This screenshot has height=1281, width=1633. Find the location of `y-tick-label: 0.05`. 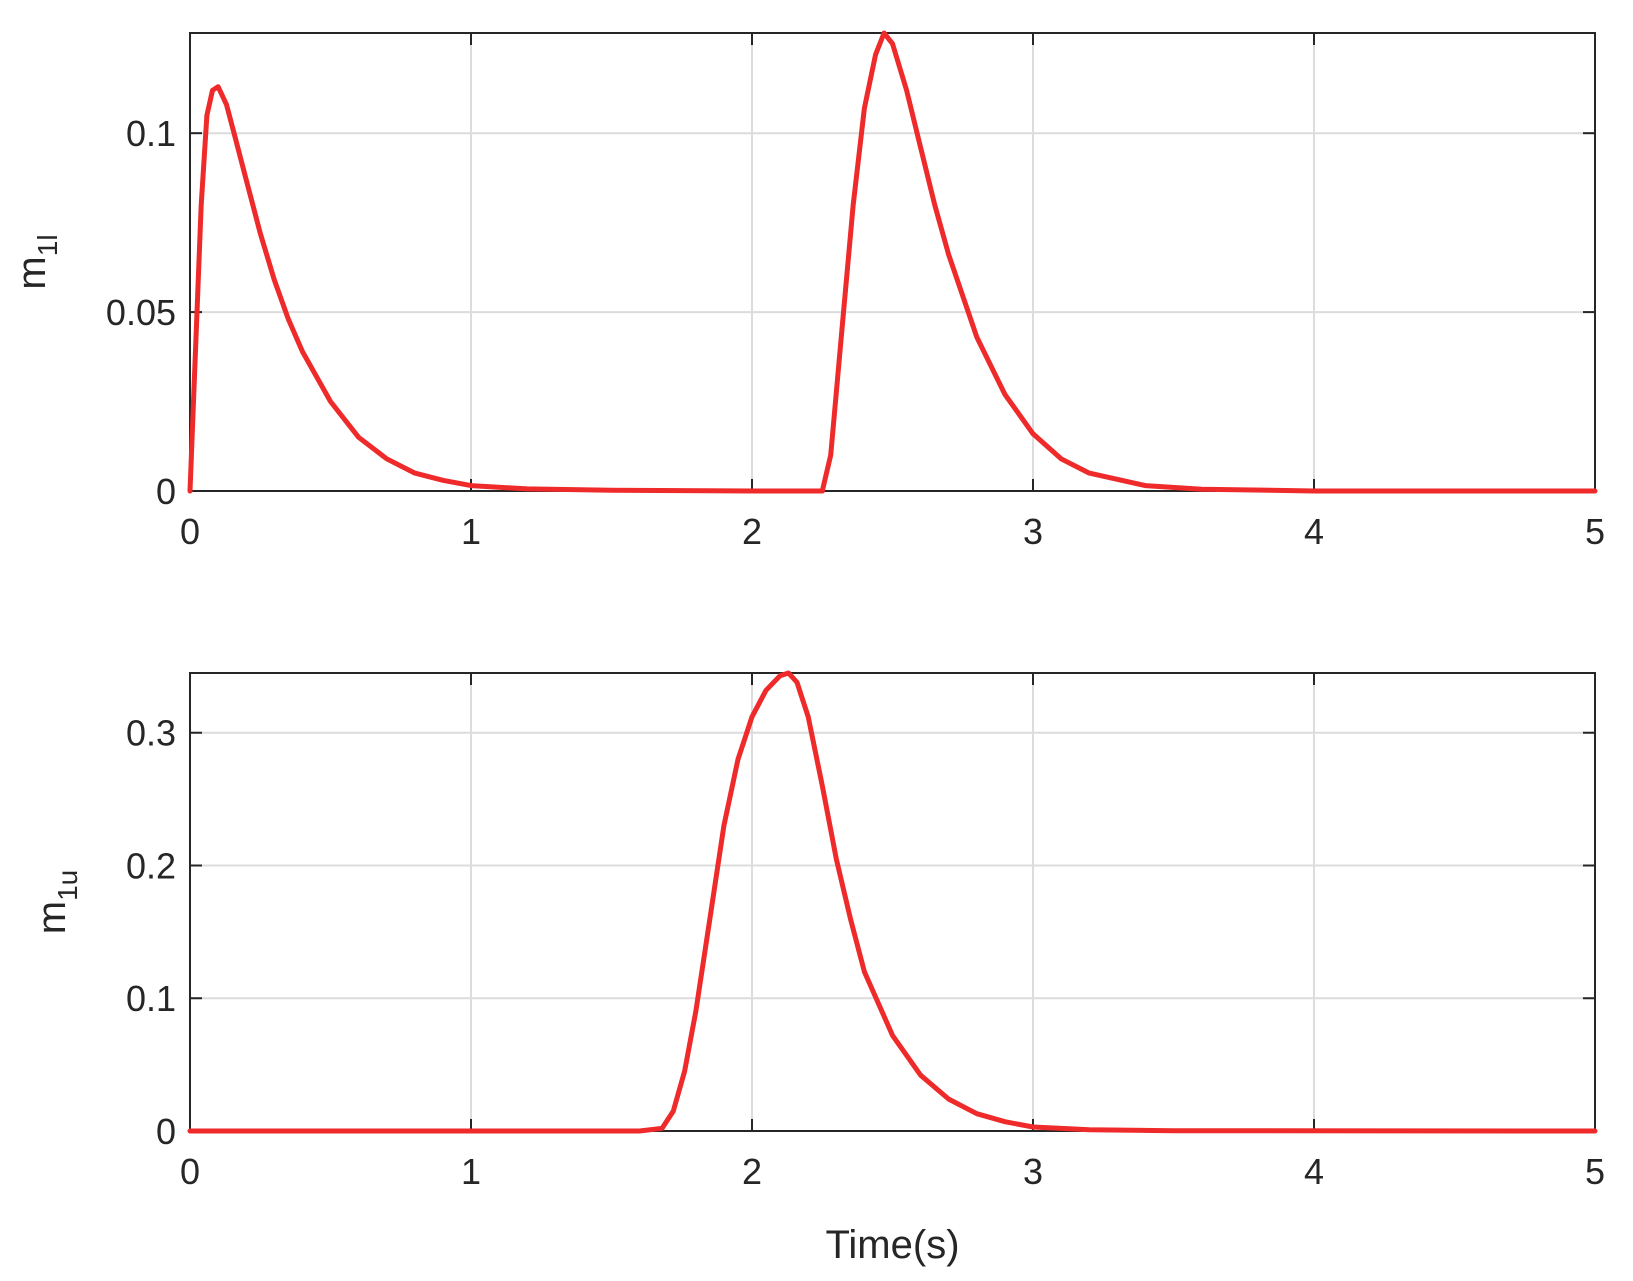

y-tick-label: 0.05 is located at coordinates (141, 312).